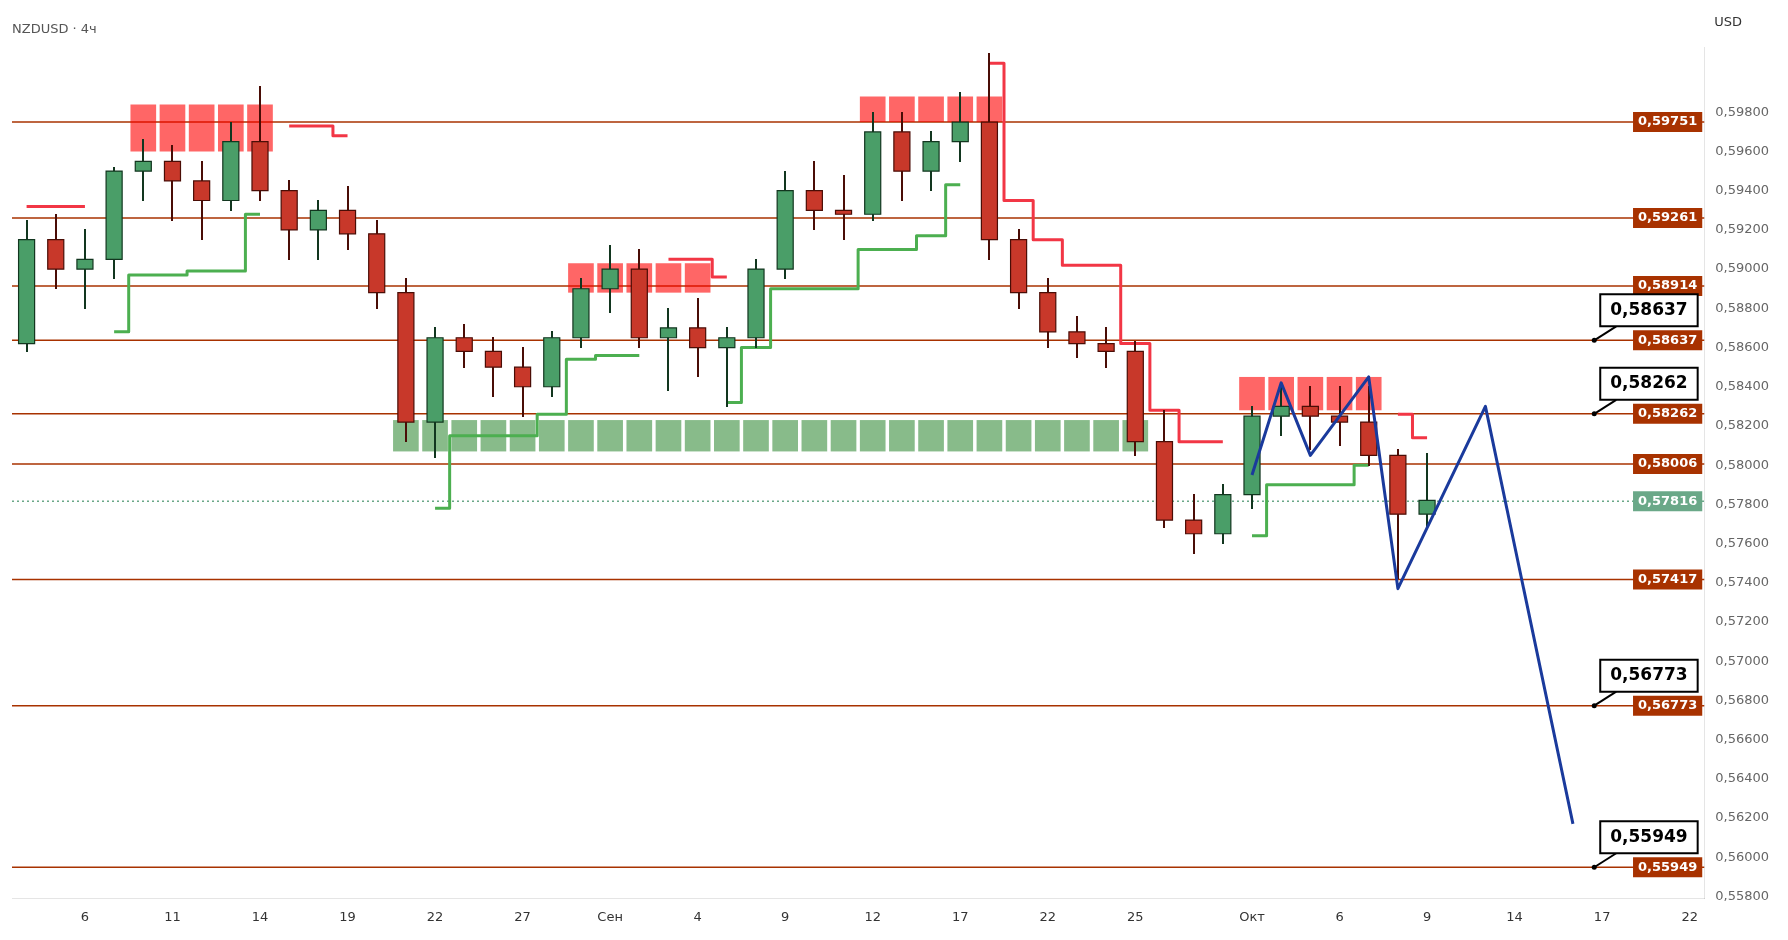 The width and height of the screenshot is (1788, 940). I want to click on y-tick-label: 0,57400, so click(1742, 582).